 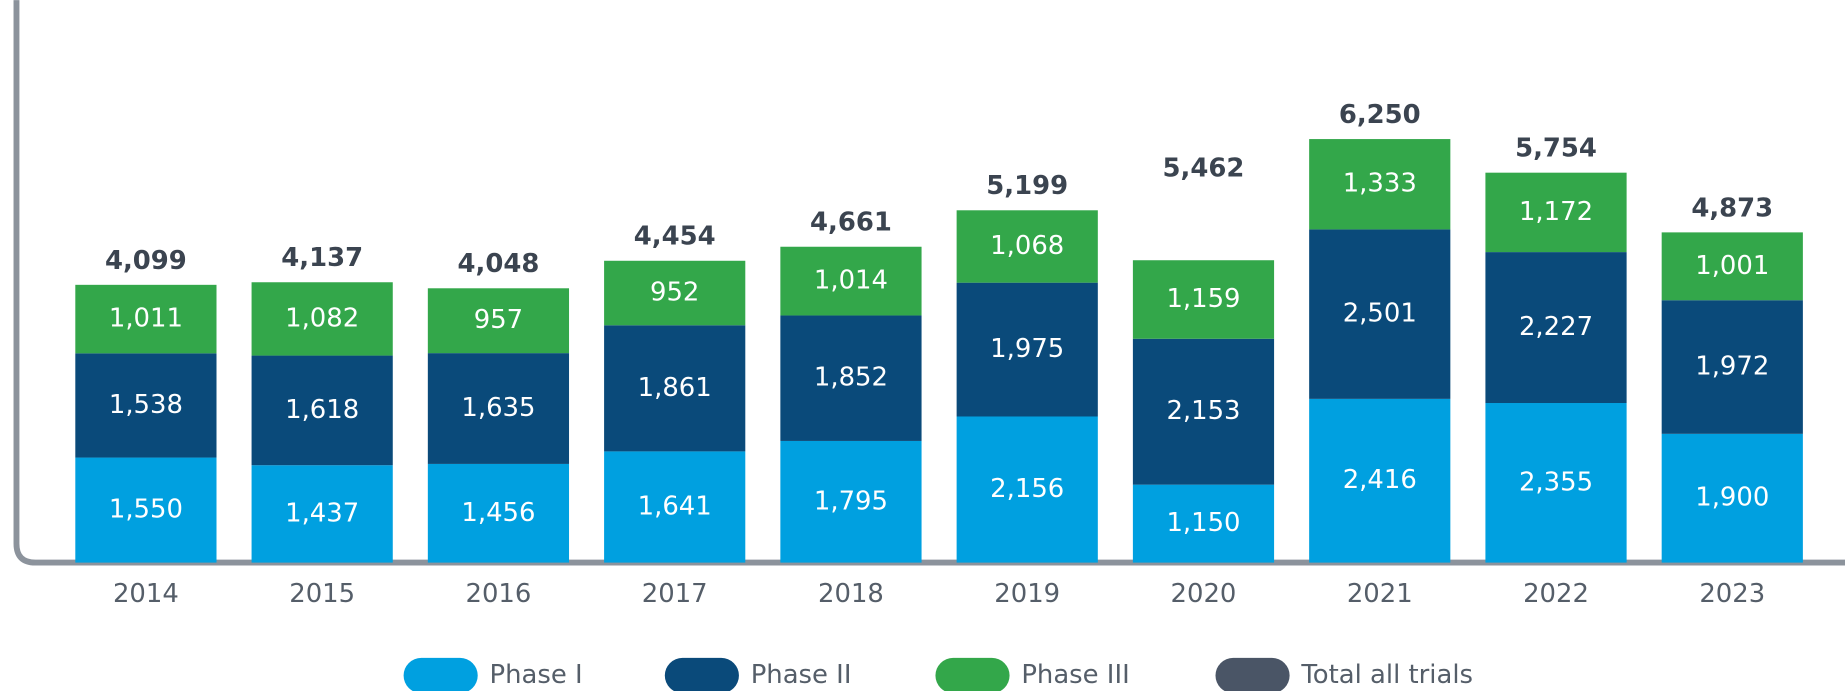 I want to click on data-label: 1,972, so click(x=1732, y=367).